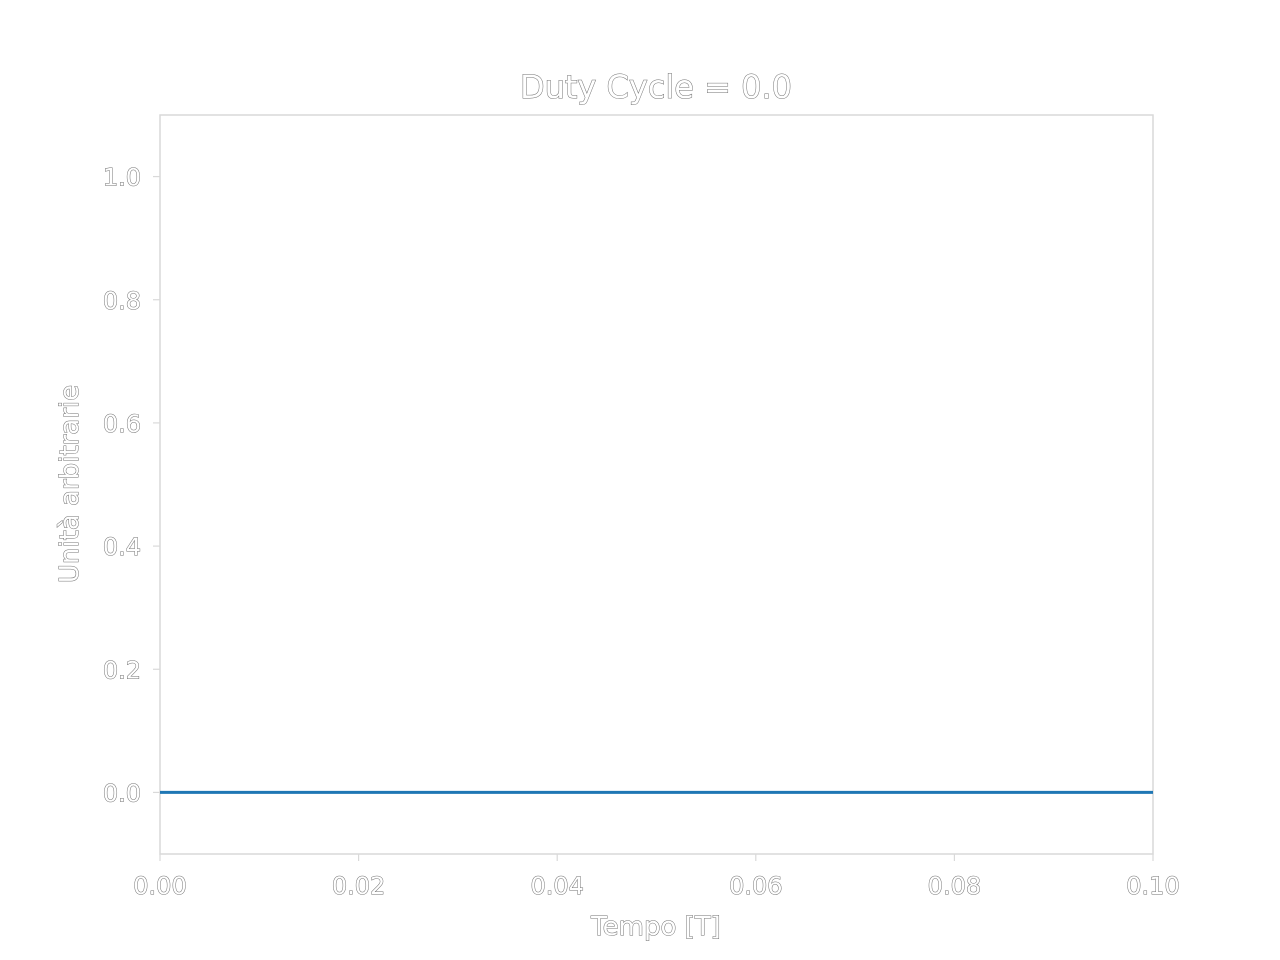 This screenshot has width=1280, height=960. What do you see at coordinates (122, 670) in the screenshot?
I see `y-tick-label: 0.2` at bounding box center [122, 670].